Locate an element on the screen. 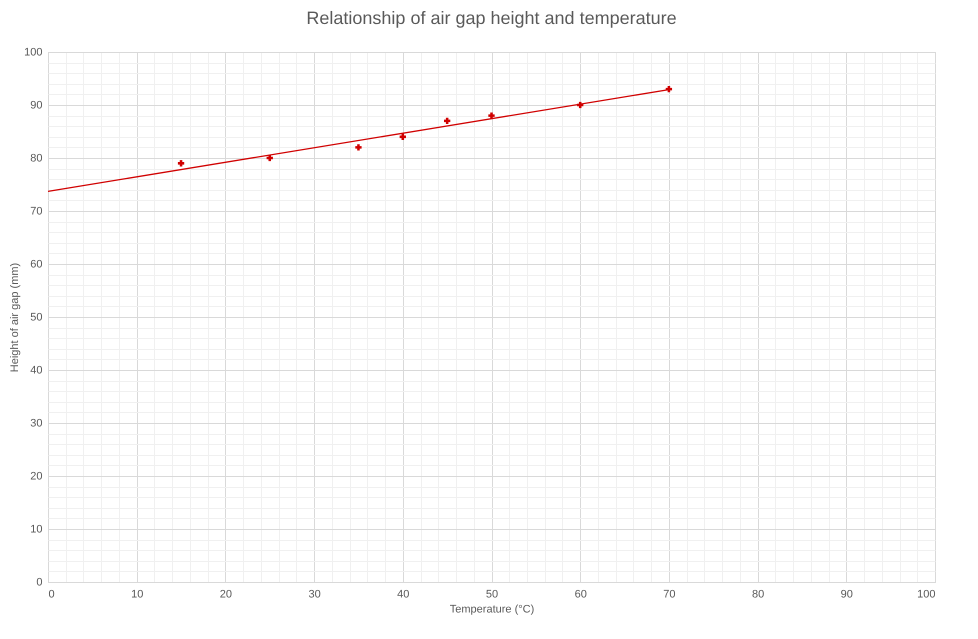 The image size is (978, 639). y-tick-label: 60 is located at coordinates (36, 264).